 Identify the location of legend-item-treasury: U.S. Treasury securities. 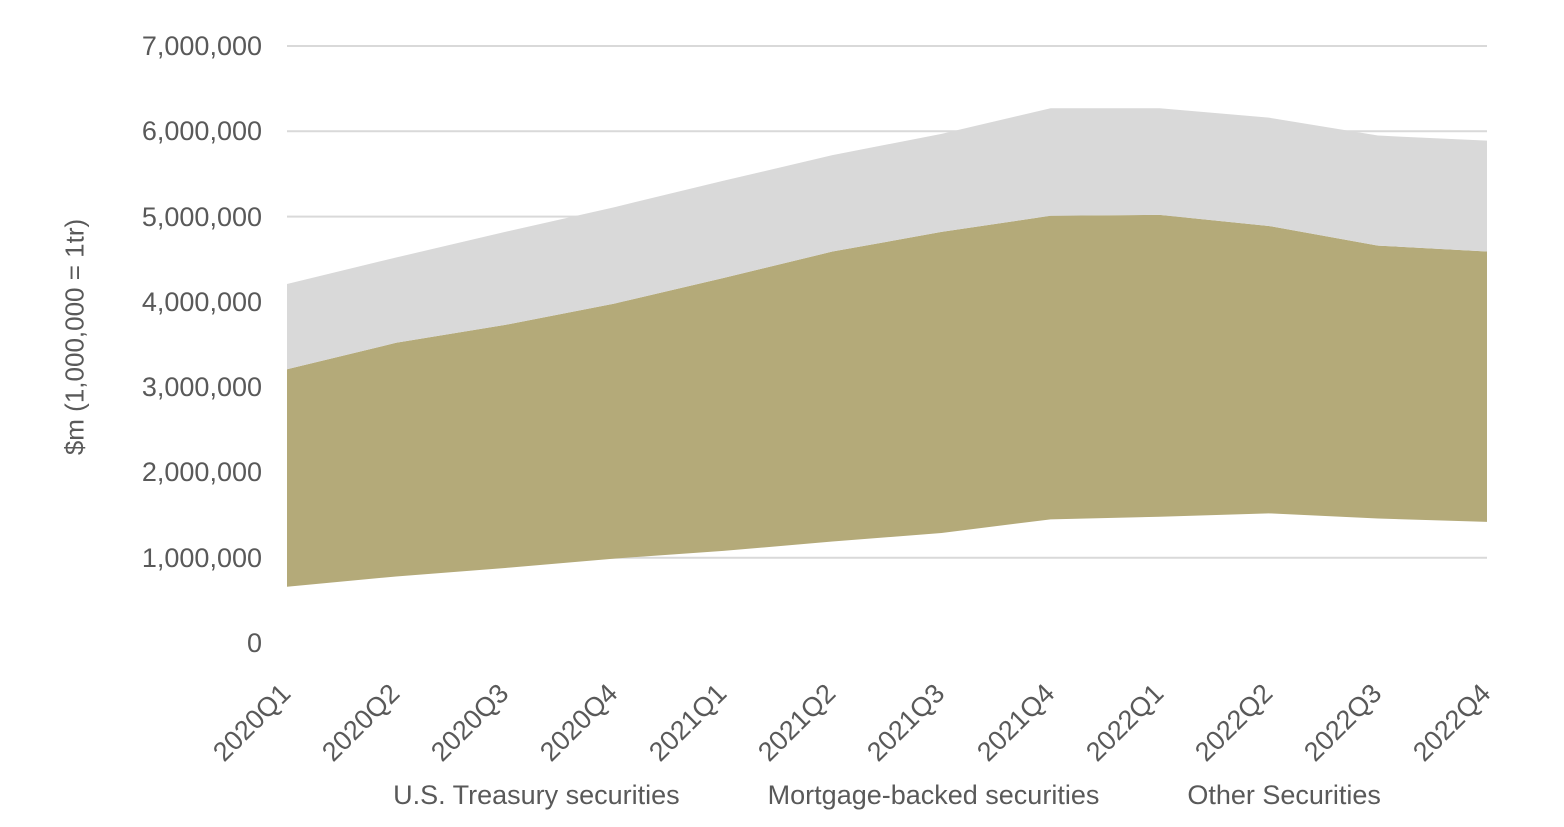
(536, 795).